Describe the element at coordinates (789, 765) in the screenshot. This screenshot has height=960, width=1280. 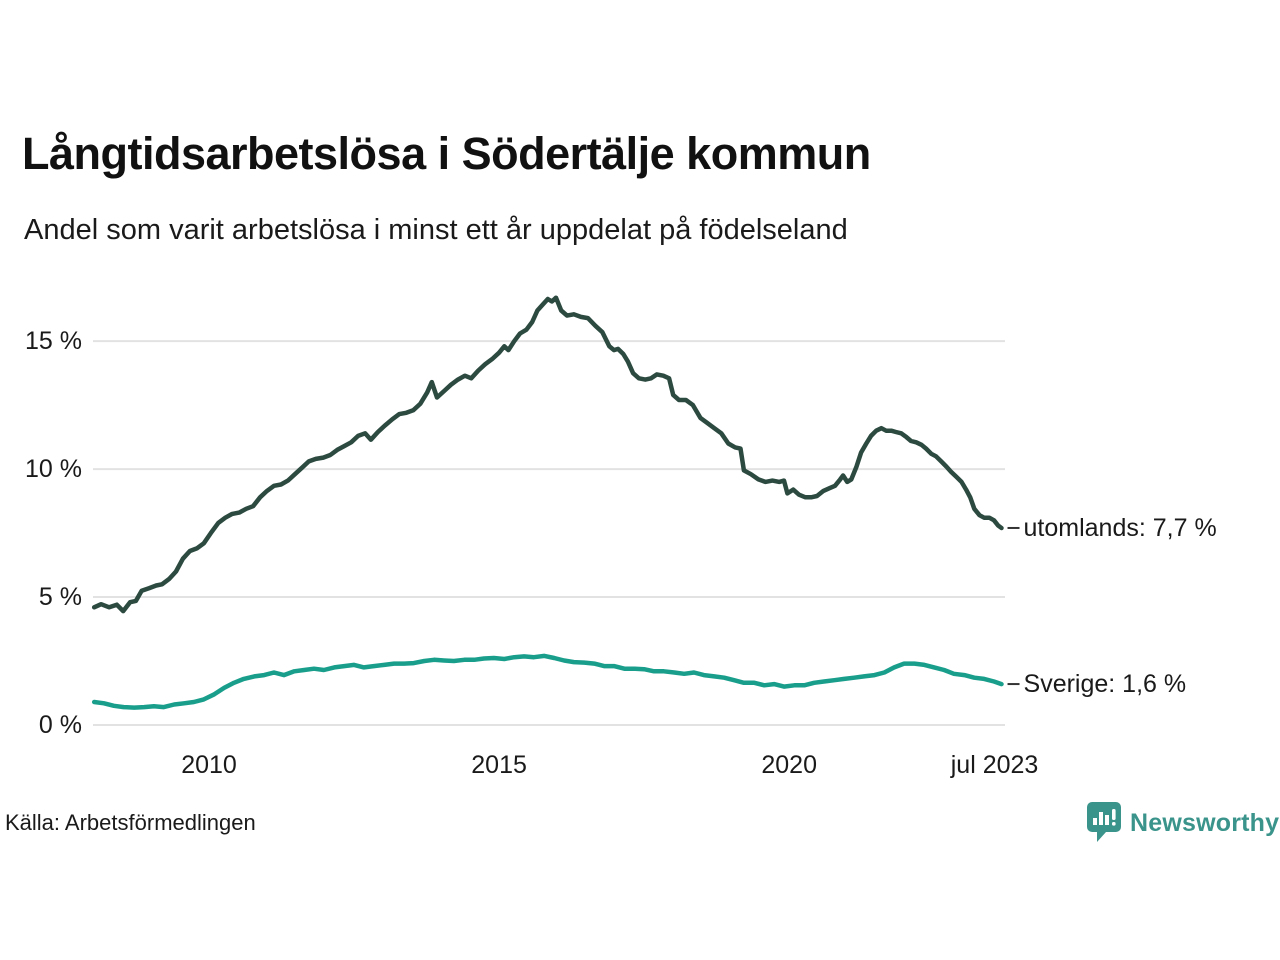
I see `x-axis-label: 2020` at that location.